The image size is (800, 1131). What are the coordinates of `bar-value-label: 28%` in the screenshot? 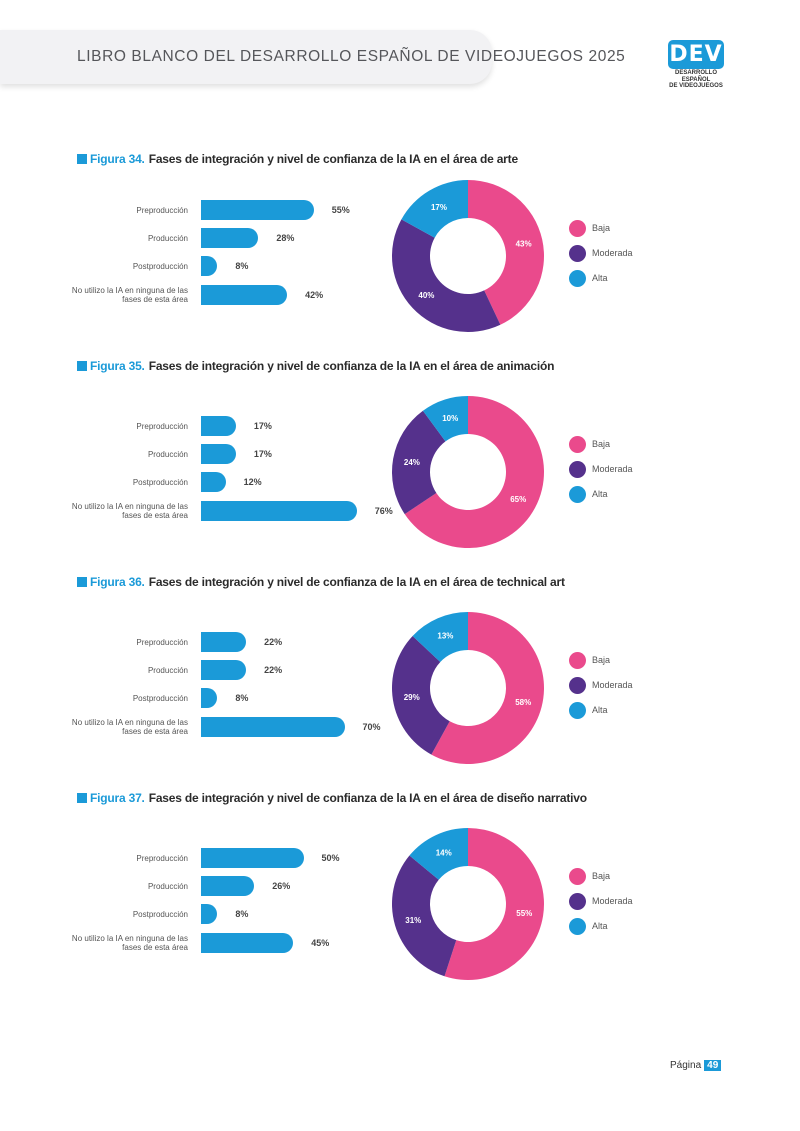 It's located at (285, 238).